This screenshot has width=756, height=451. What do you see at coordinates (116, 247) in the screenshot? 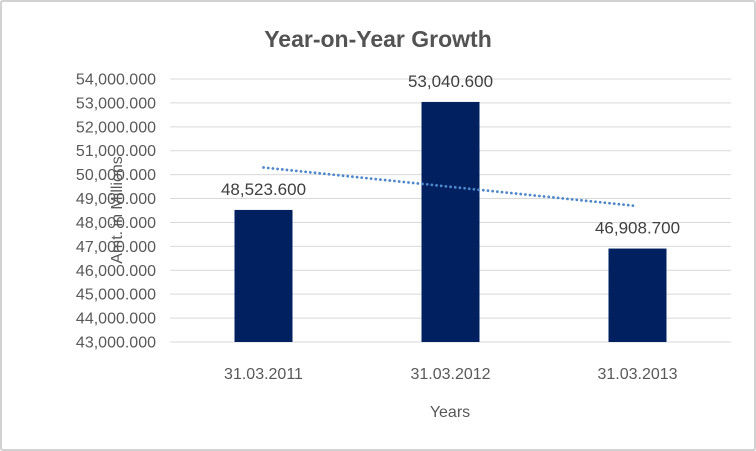
I see `y-axis-tick-label: 47,000.000` at bounding box center [116, 247].